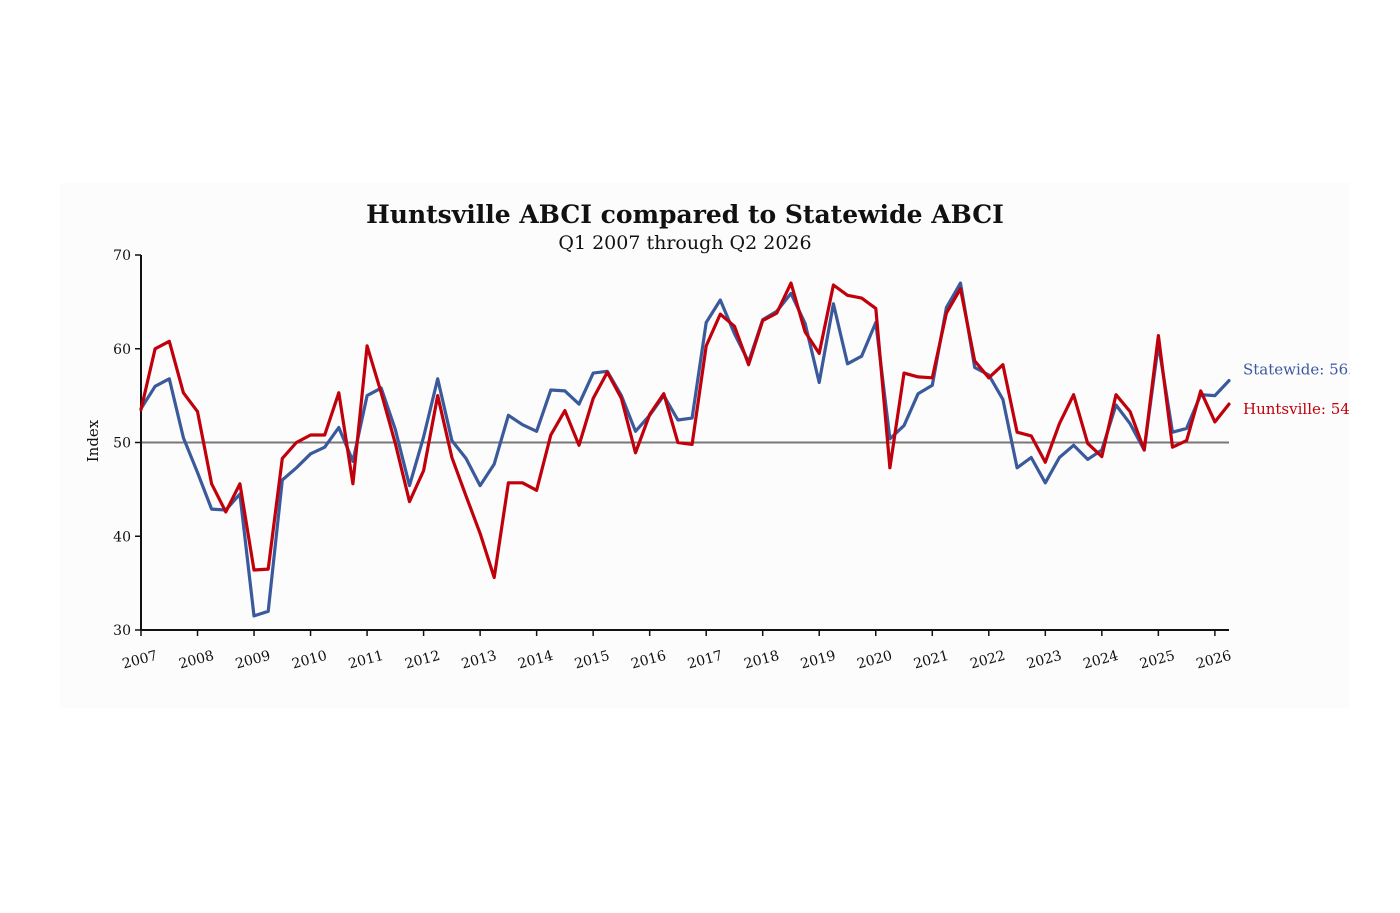 The width and height of the screenshot is (1400, 913). What do you see at coordinates (1296, 389) in the screenshot?
I see `end-labels: Statewide: 56.6 Huntsville: 54.1` at bounding box center [1296, 389].